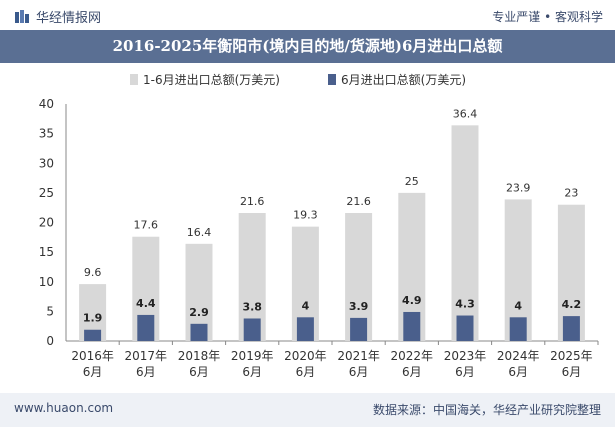 The height and width of the screenshot is (427, 615). Describe the element at coordinates (69, 18) in the screenshot. I see `brand-name: 华经情报网` at that location.